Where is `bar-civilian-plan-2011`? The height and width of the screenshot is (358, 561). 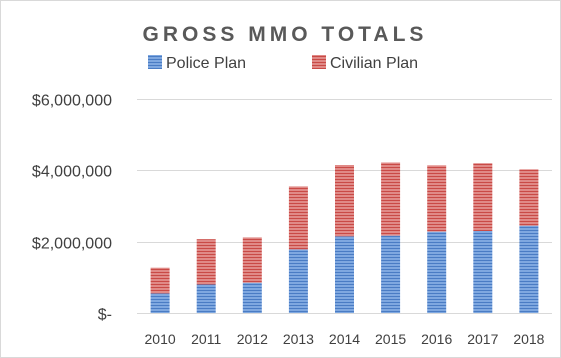 bar-civilian-plan-2011 is located at coordinates (206, 262).